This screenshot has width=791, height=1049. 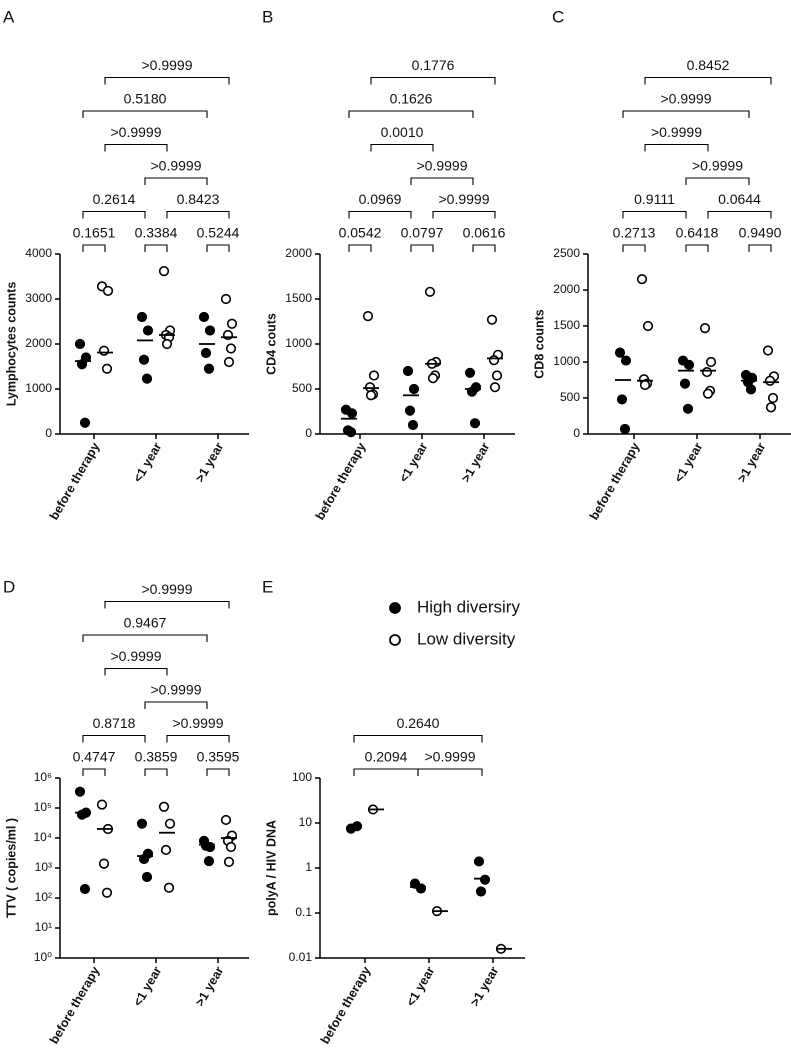 What do you see at coordinates (360, 233) in the screenshot?
I see `p-value: 0.0542` at bounding box center [360, 233].